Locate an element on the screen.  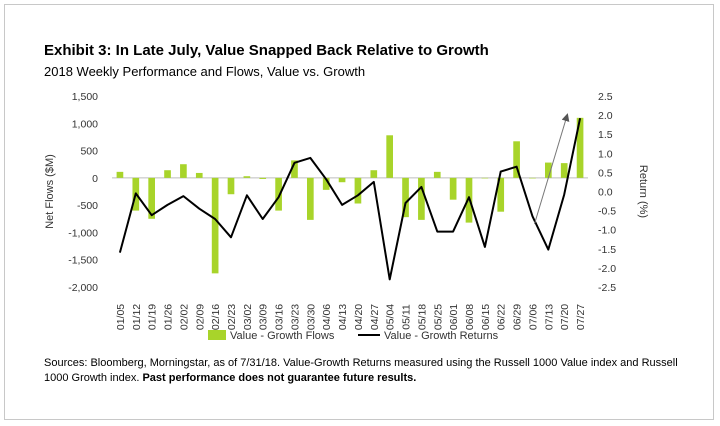
x-tick-label: 04/20 is located at coordinates (359, 317).